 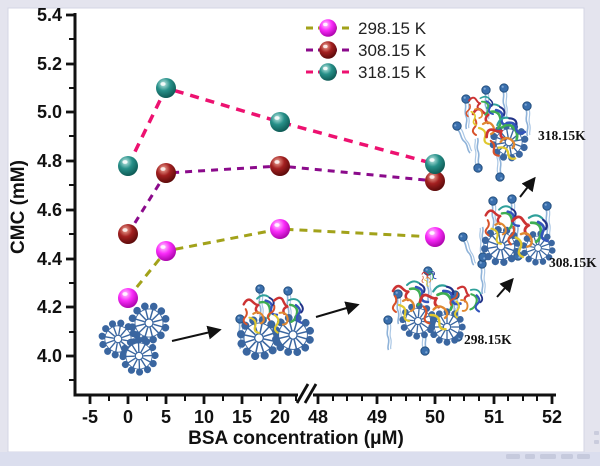 What do you see at coordinates (280, 122) in the screenshot?
I see `data-point-318-20uM` at bounding box center [280, 122].